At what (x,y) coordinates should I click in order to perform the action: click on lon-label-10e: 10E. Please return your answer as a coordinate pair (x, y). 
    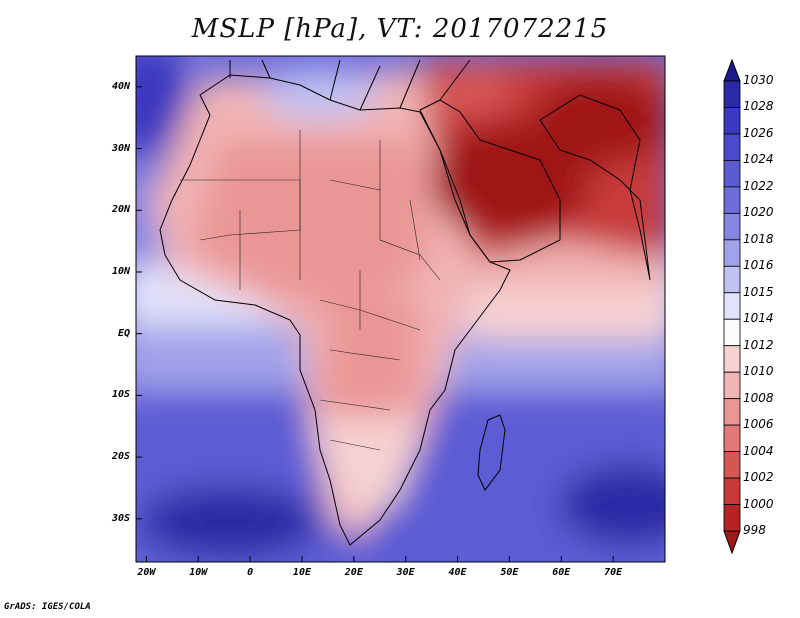
    Looking at the image, I should click on (301, 572).